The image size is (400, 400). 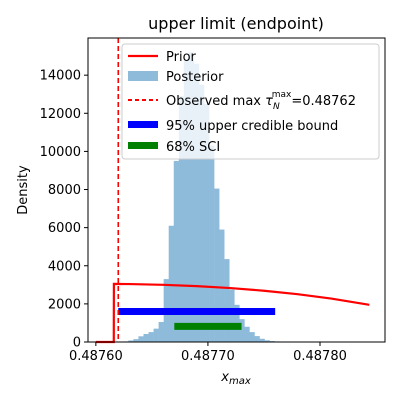 I want to click on x-tick-label: 0.48780, so click(x=320, y=356).